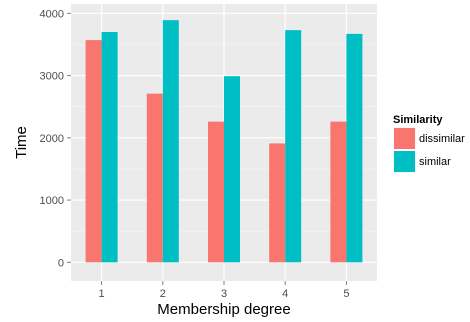 The width and height of the screenshot is (470, 322). What do you see at coordinates (61, 263) in the screenshot?
I see `y-tick-label: 0` at bounding box center [61, 263].